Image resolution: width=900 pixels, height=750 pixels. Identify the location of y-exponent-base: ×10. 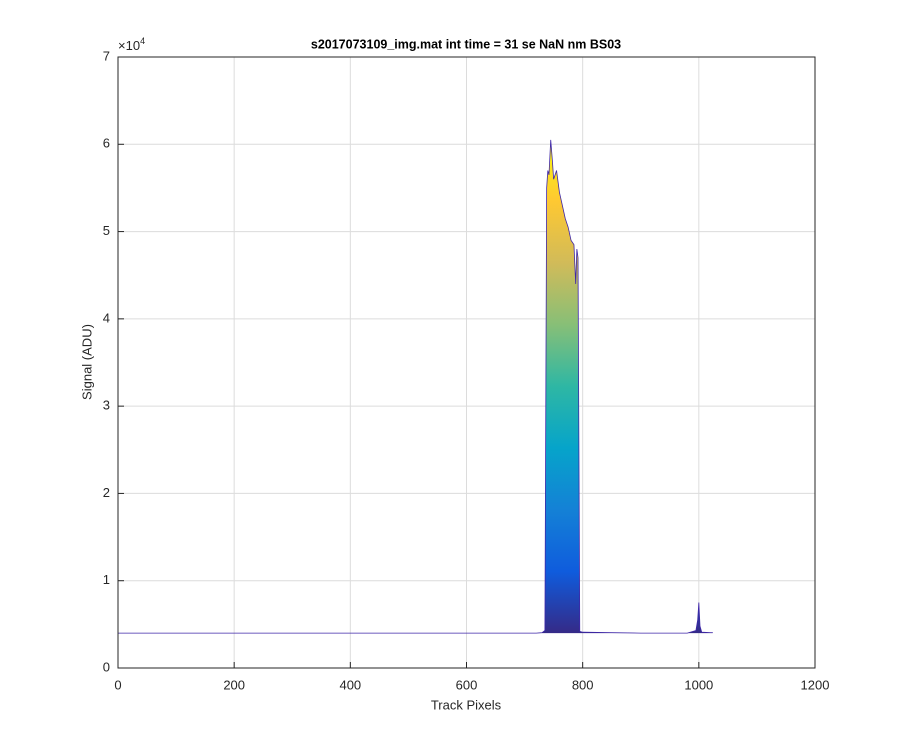
(129, 45).